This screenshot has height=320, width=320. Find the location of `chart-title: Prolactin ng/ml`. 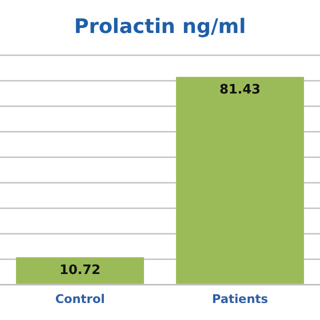

chart-title: Prolactin ng/ml is located at coordinates (160, 26).